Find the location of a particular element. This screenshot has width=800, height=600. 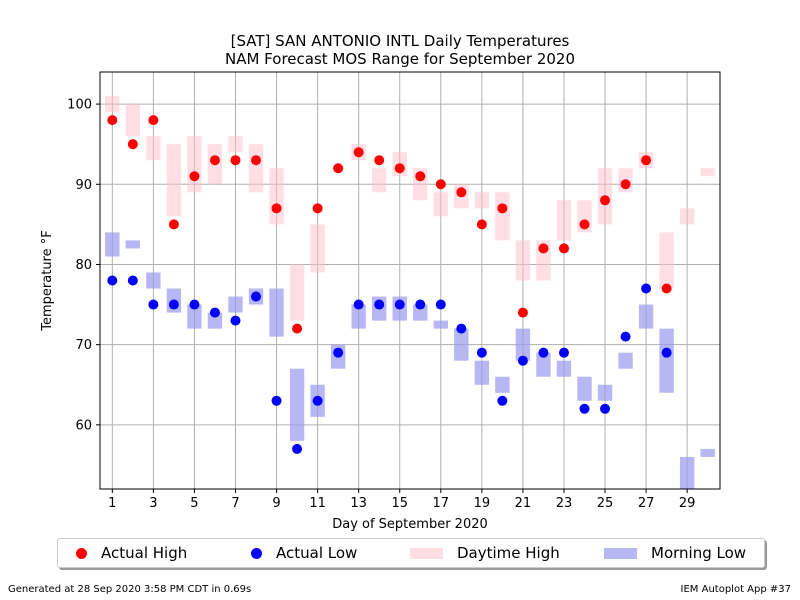

legend-marker-actual-high is located at coordinates (81, 553).